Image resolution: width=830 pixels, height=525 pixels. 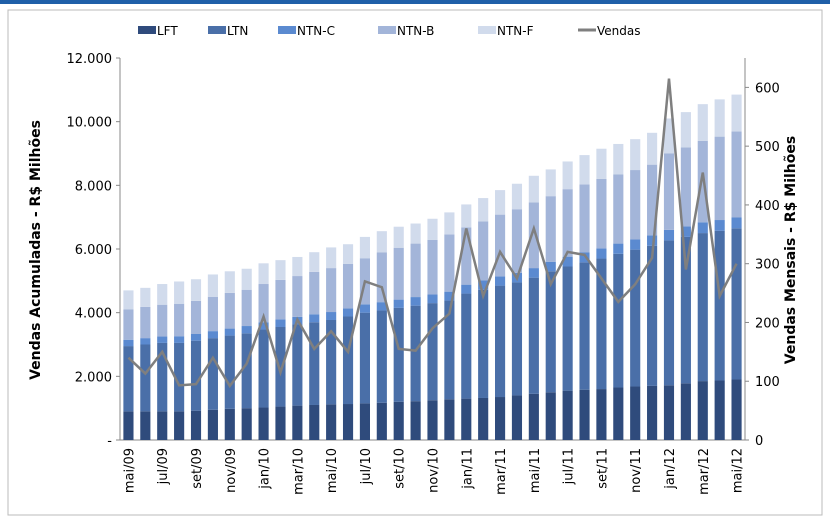 I want to click on x-tick-label: mai/10, so click(x=332, y=470).